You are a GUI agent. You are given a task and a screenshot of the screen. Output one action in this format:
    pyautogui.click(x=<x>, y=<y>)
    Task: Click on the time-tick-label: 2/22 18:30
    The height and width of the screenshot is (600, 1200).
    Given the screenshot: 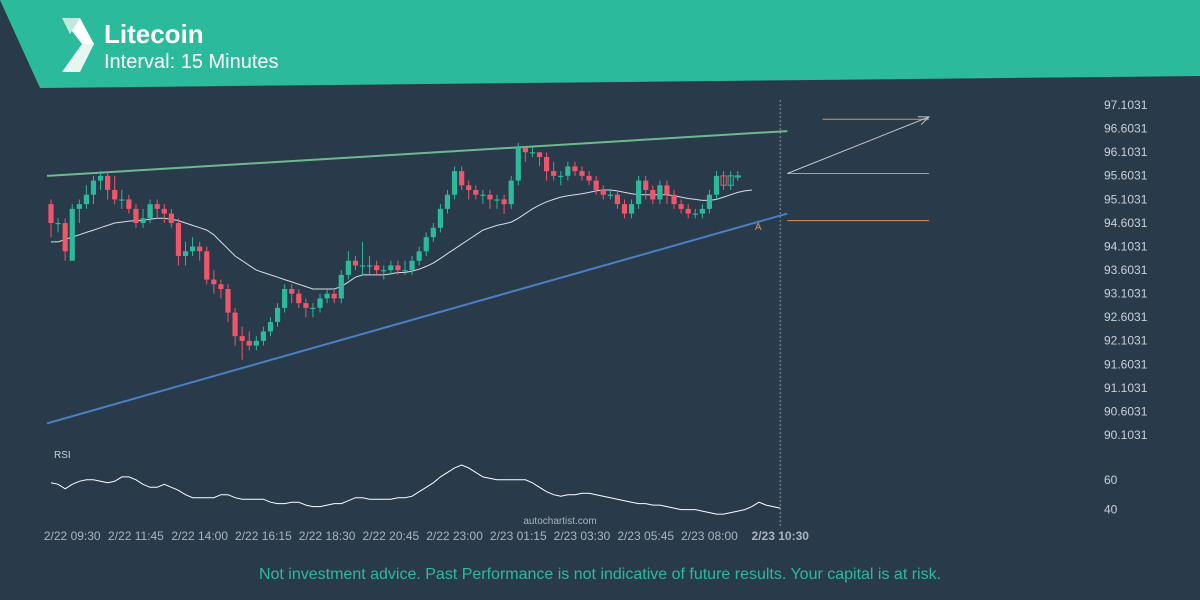 What is the action you would take?
    pyautogui.click(x=327, y=536)
    